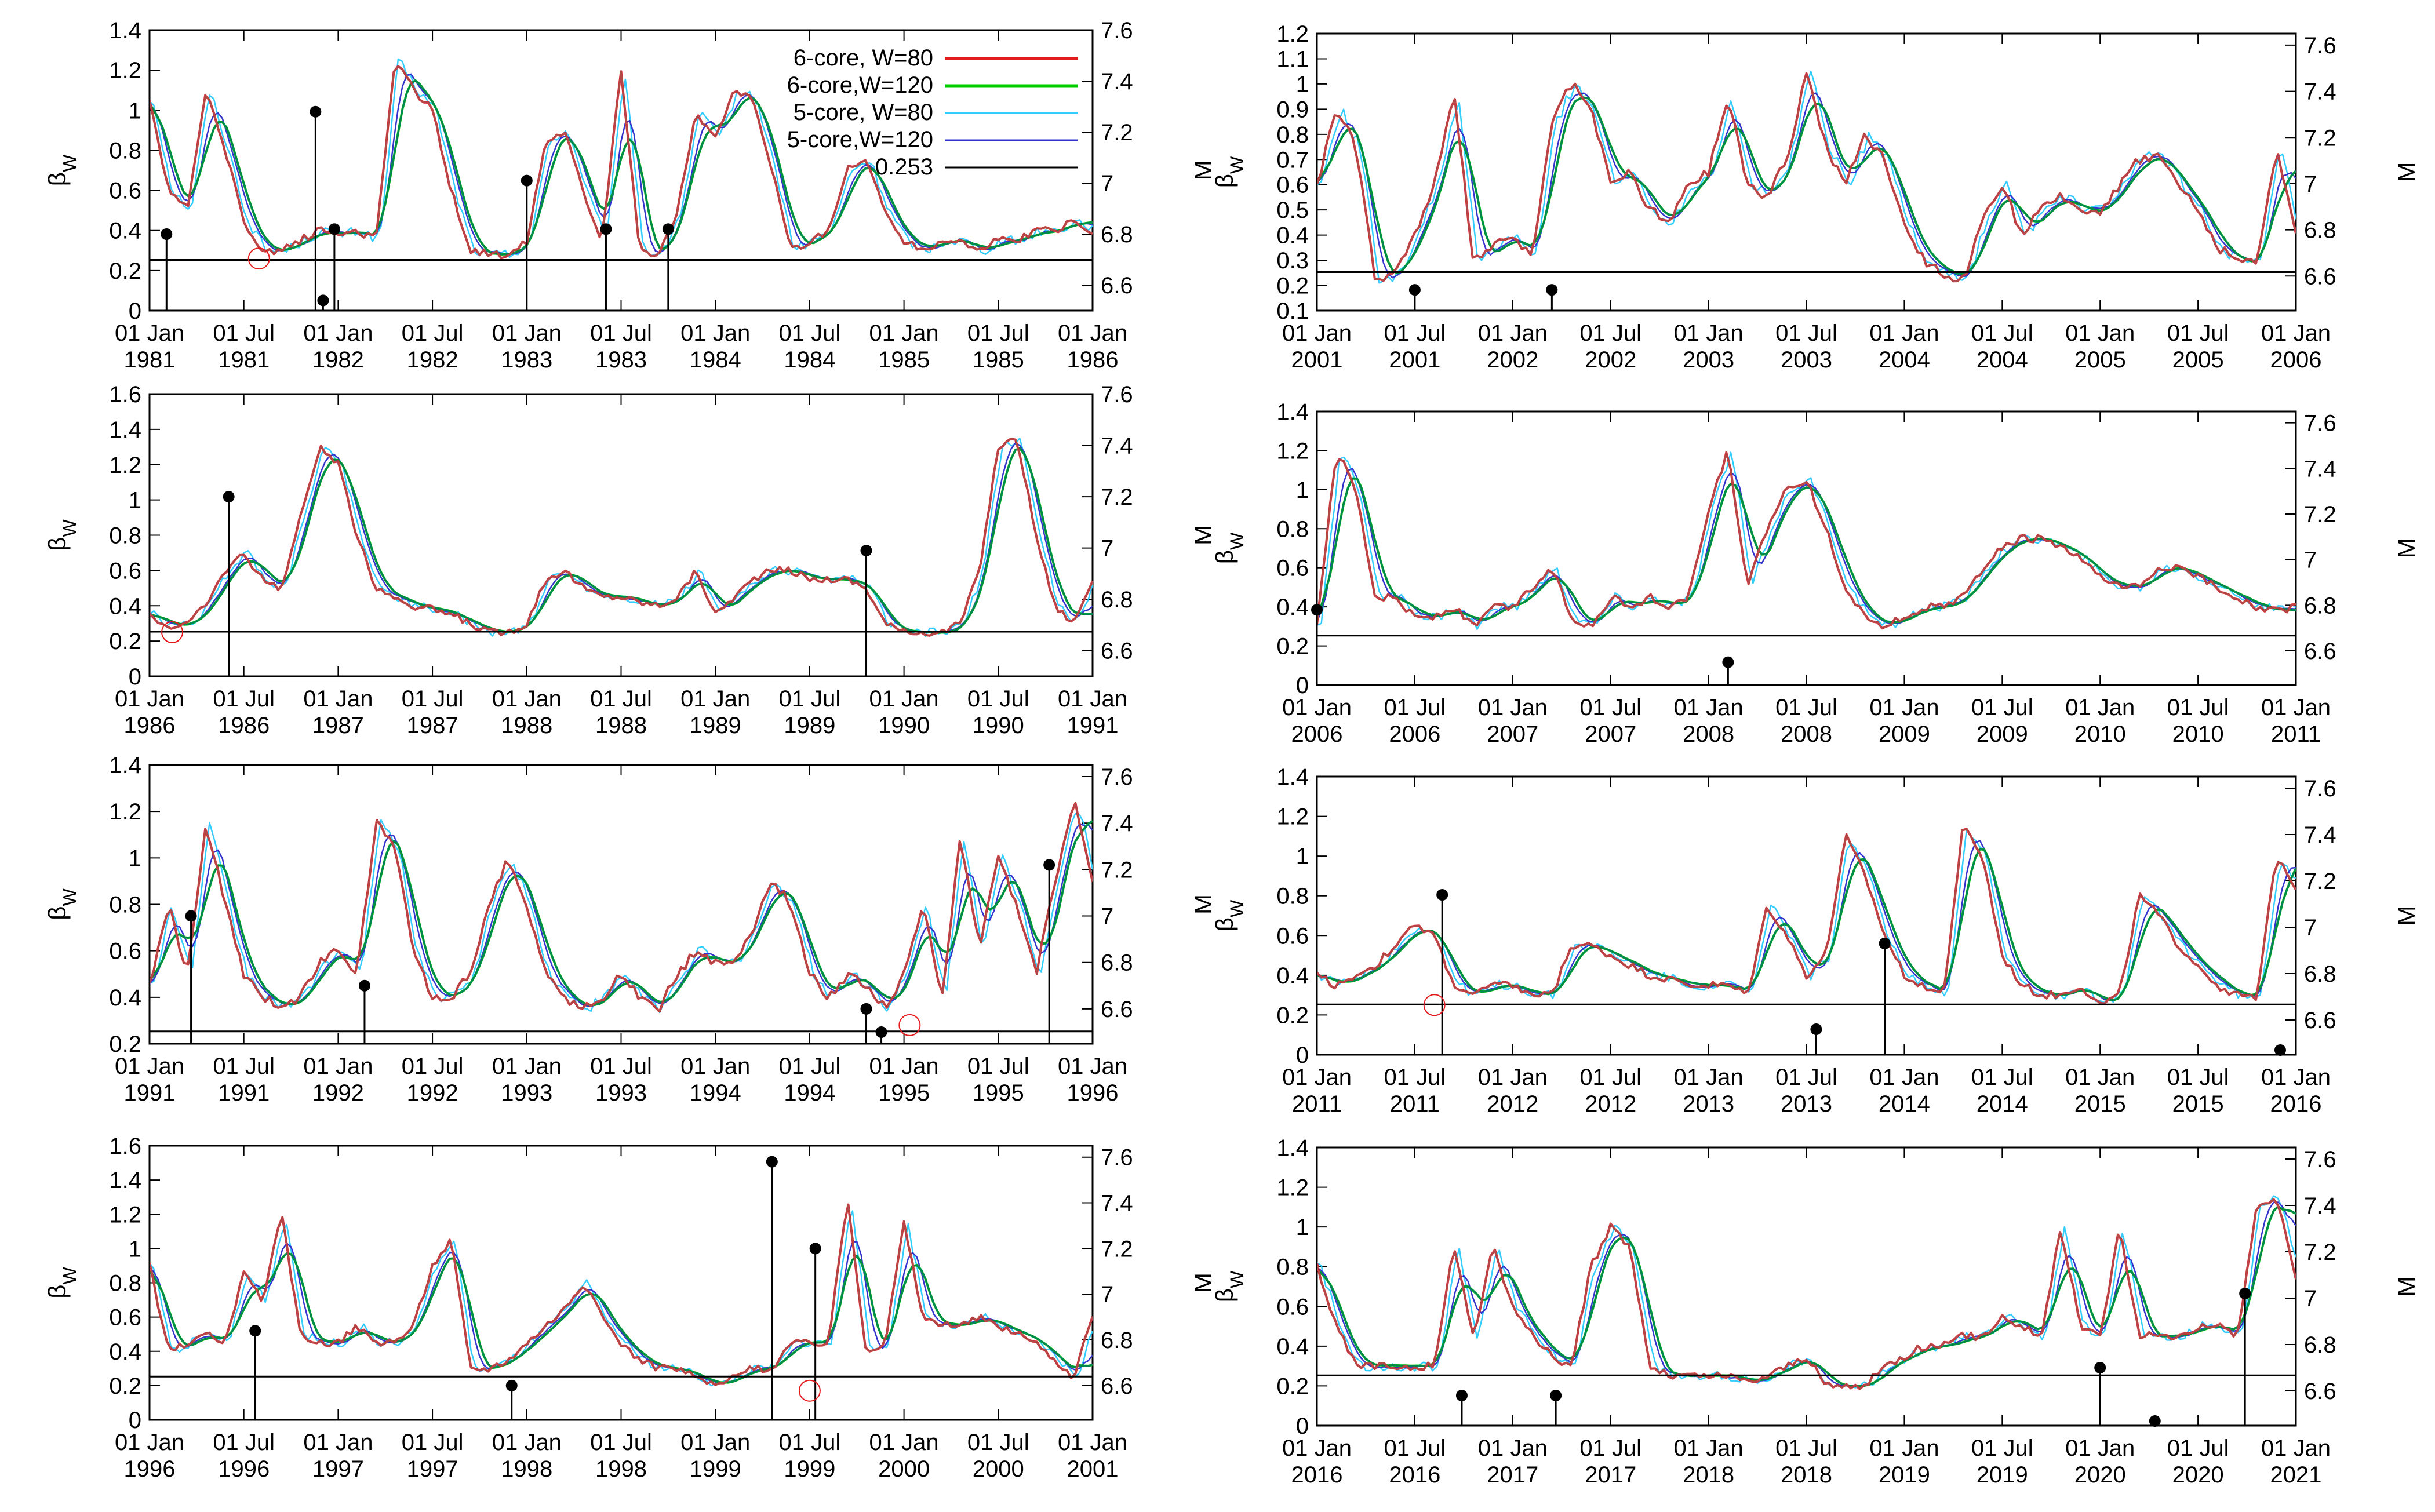 Image resolution: width=2435 pixels, height=1512 pixels. I want to click on x-tick-label-year: 1983, so click(526, 360).